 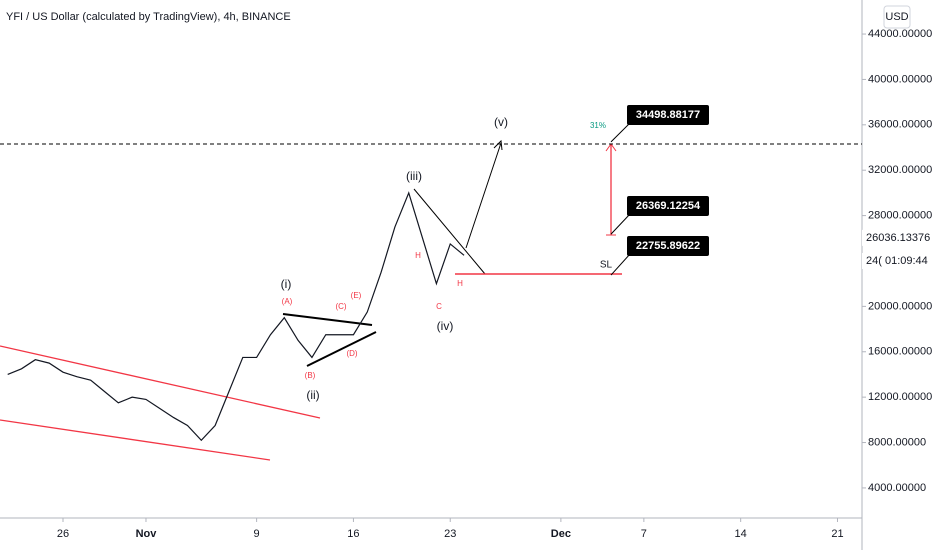 I want to click on x-tick-label: 26, so click(x=63, y=534).